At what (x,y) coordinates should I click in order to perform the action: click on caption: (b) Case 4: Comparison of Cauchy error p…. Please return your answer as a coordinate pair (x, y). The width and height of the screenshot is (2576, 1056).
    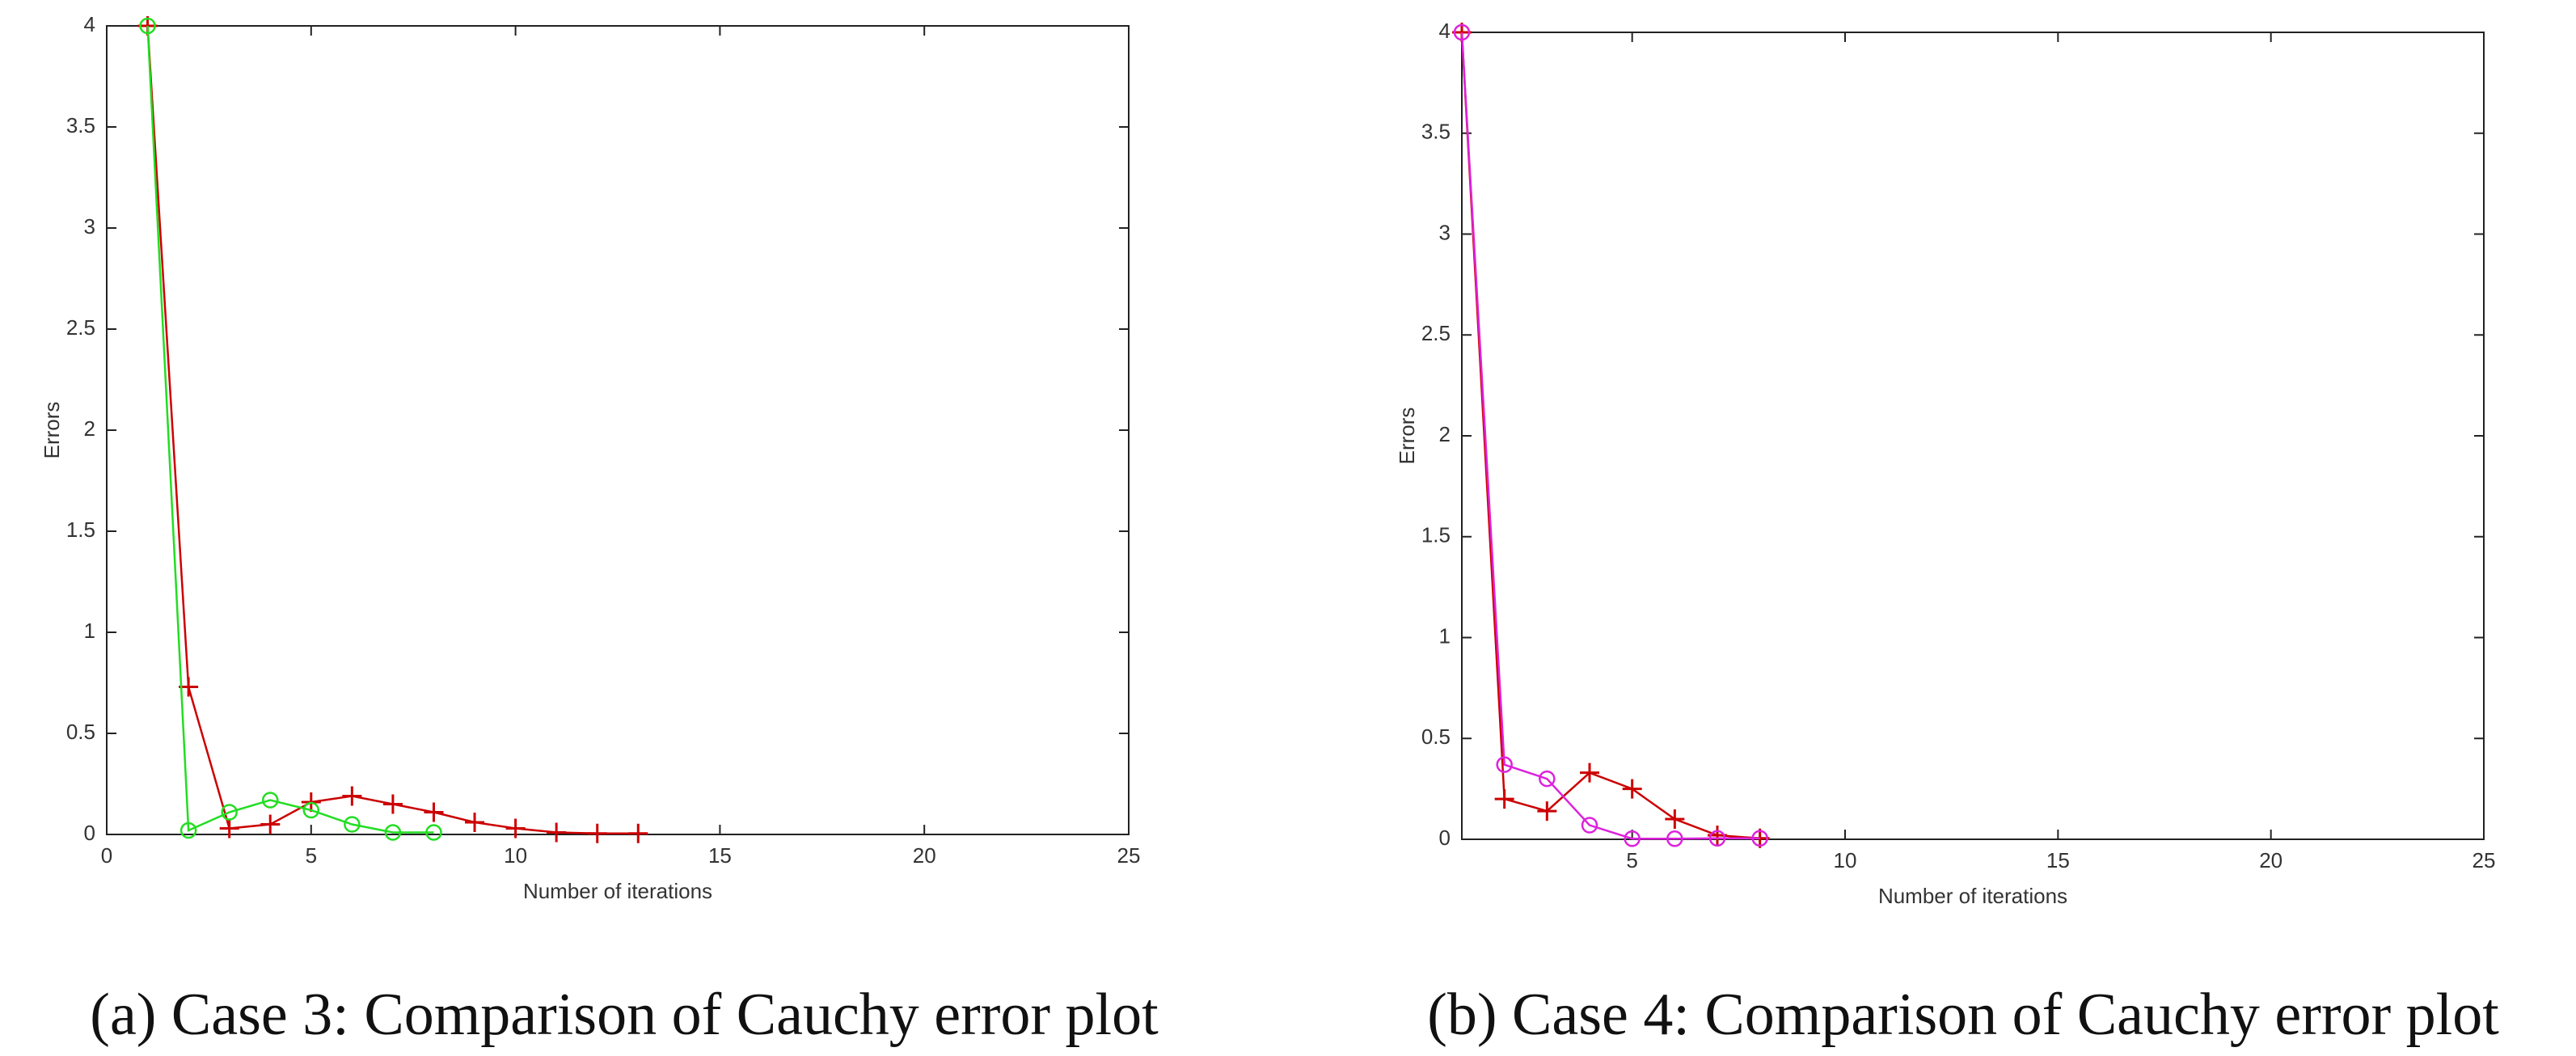
    Looking at the image, I should click on (1963, 1015).